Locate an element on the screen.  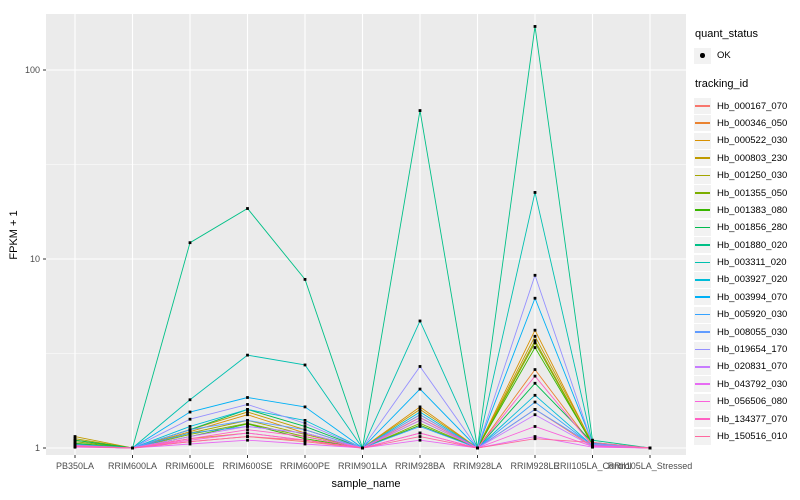
y-tick-label: 100 is located at coordinates (32, 70).